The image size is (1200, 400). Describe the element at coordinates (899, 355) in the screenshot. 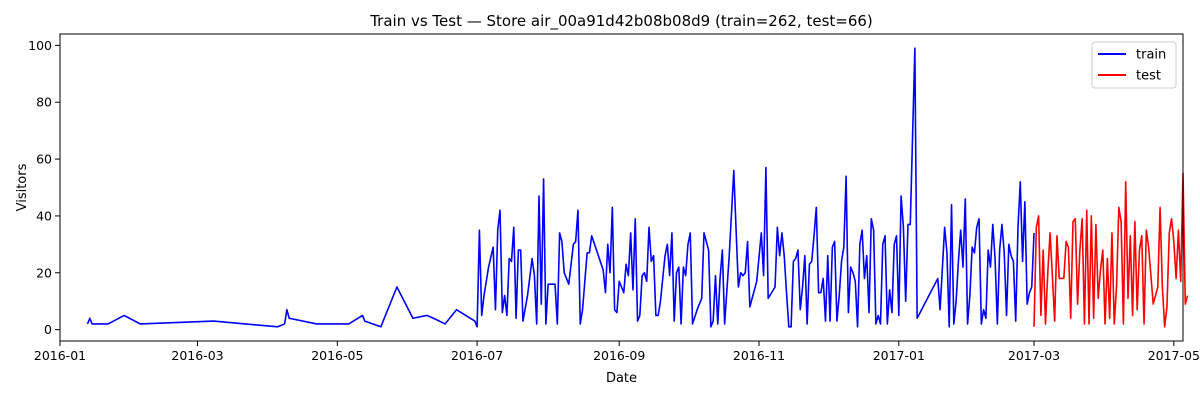

I see `x-tick-label: 2017-01` at that location.